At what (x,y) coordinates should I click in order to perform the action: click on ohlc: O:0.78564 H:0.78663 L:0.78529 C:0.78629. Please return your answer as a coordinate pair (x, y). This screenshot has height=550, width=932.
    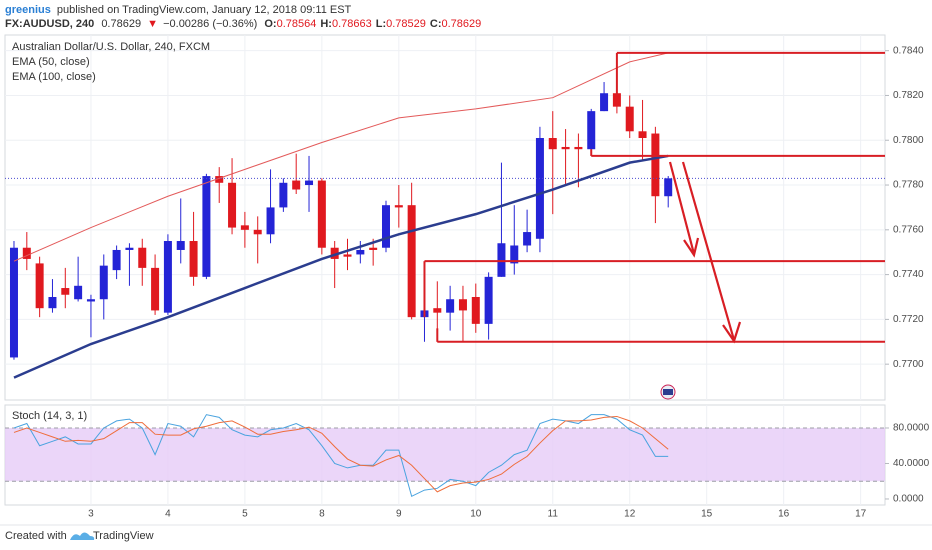
    Looking at the image, I should click on (372, 24).